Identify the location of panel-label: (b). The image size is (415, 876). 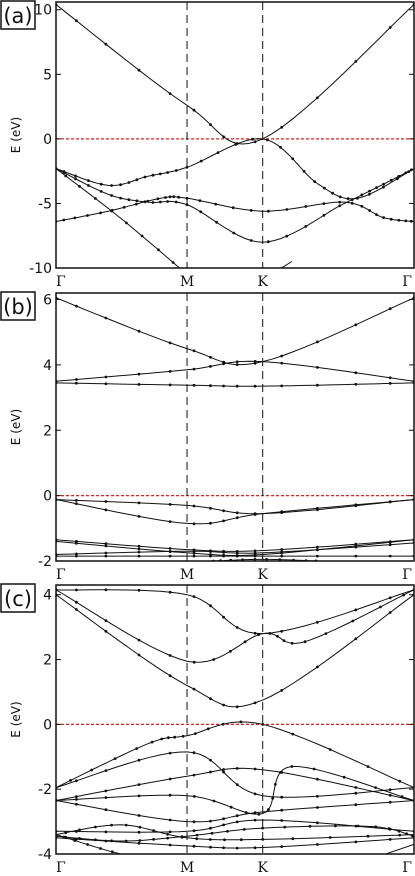
(18, 307).